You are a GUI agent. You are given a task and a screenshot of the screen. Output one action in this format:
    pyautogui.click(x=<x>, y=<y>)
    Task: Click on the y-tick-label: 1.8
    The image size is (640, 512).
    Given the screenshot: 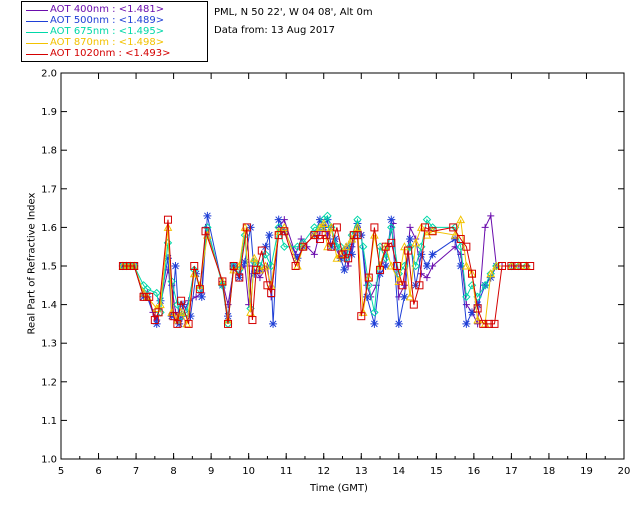 What is the action you would take?
    pyautogui.click(x=49, y=151)
    